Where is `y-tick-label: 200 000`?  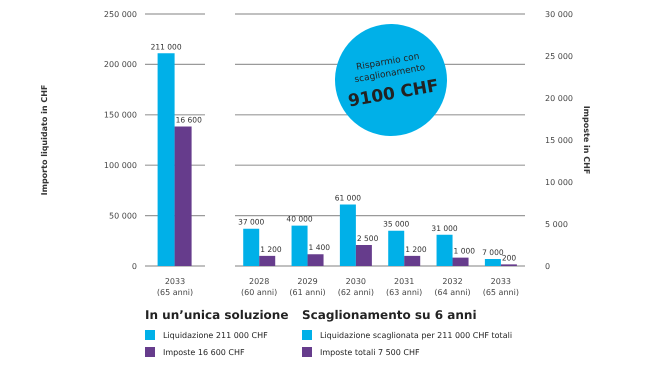
y-tick-label: 200 000 is located at coordinates (120, 65).